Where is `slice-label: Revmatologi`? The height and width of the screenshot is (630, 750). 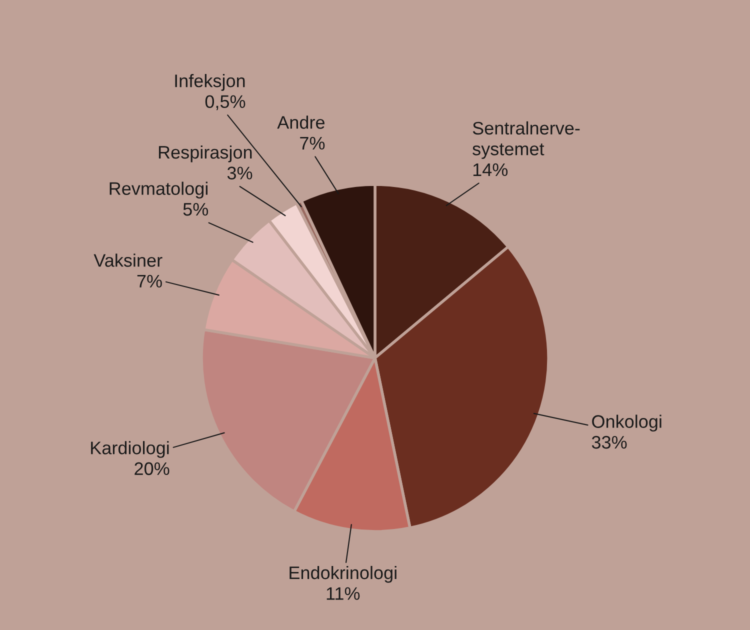 slice-label: Revmatologi is located at coordinates (159, 190).